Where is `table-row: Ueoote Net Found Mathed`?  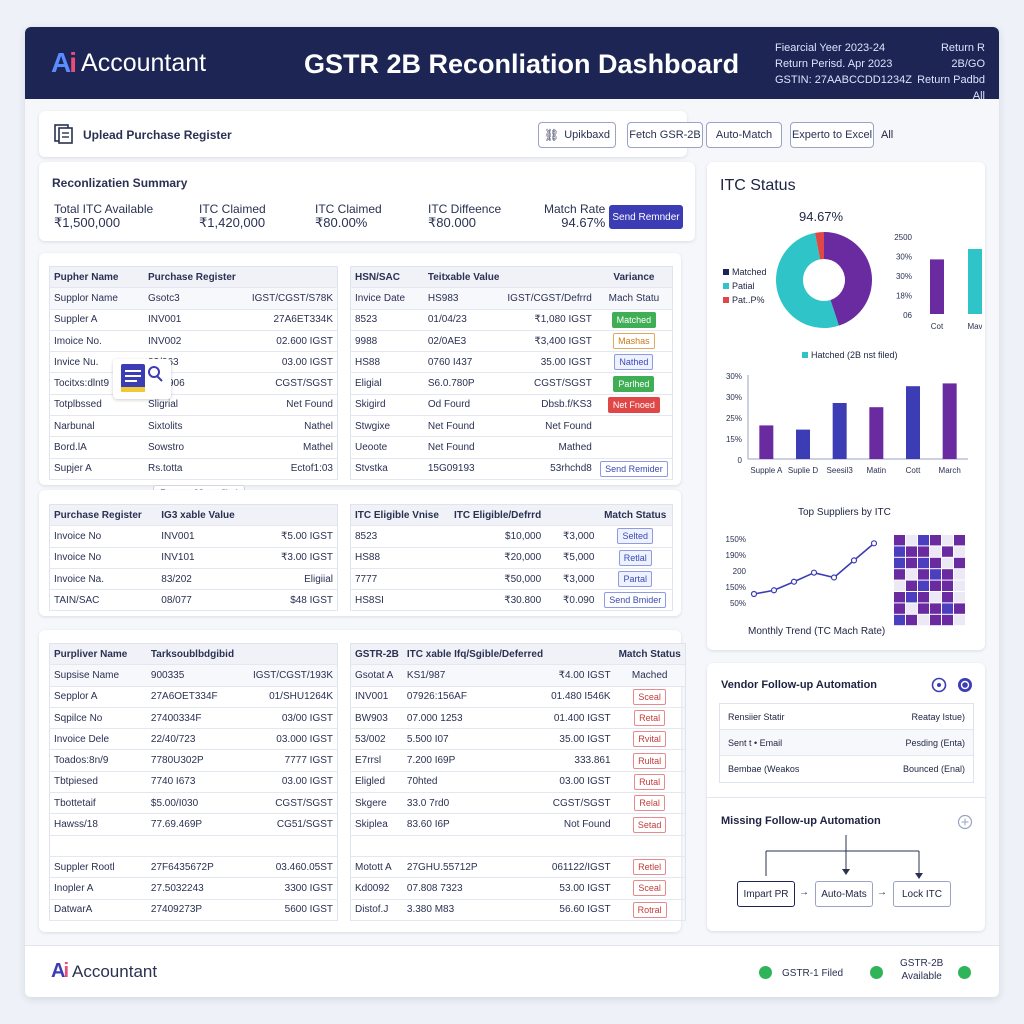
table-row: Ueoote Net Found Mathed is located at coordinates (511, 447).